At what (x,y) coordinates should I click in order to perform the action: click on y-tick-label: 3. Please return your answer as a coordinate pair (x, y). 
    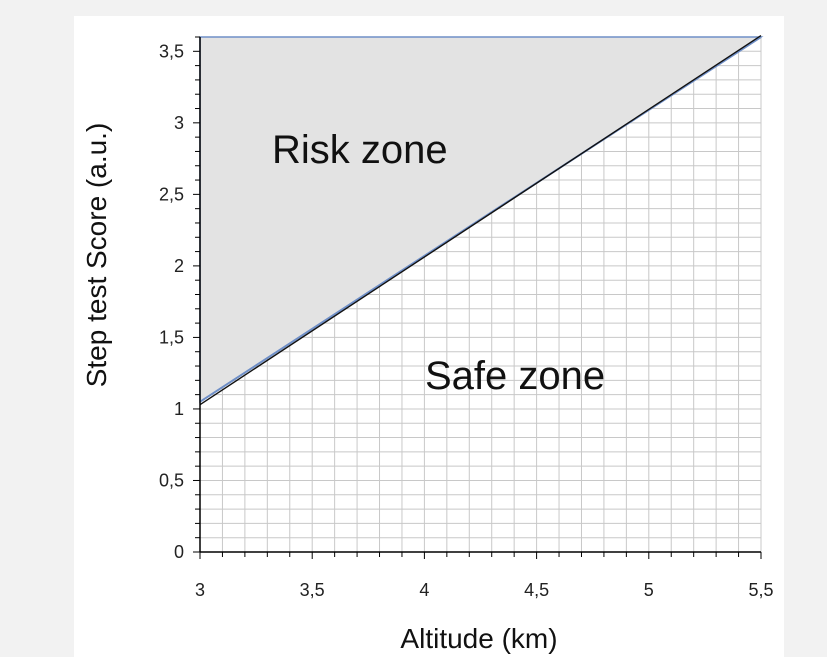
    Looking at the image, I should click on (179, 123).